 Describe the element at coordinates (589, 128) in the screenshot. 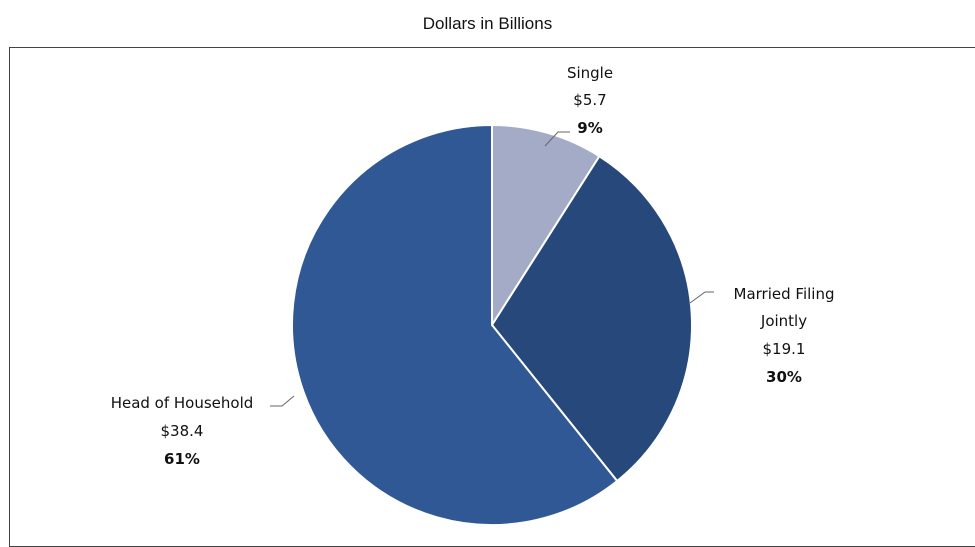

I see `slice-percent-single: 9%` at that location.